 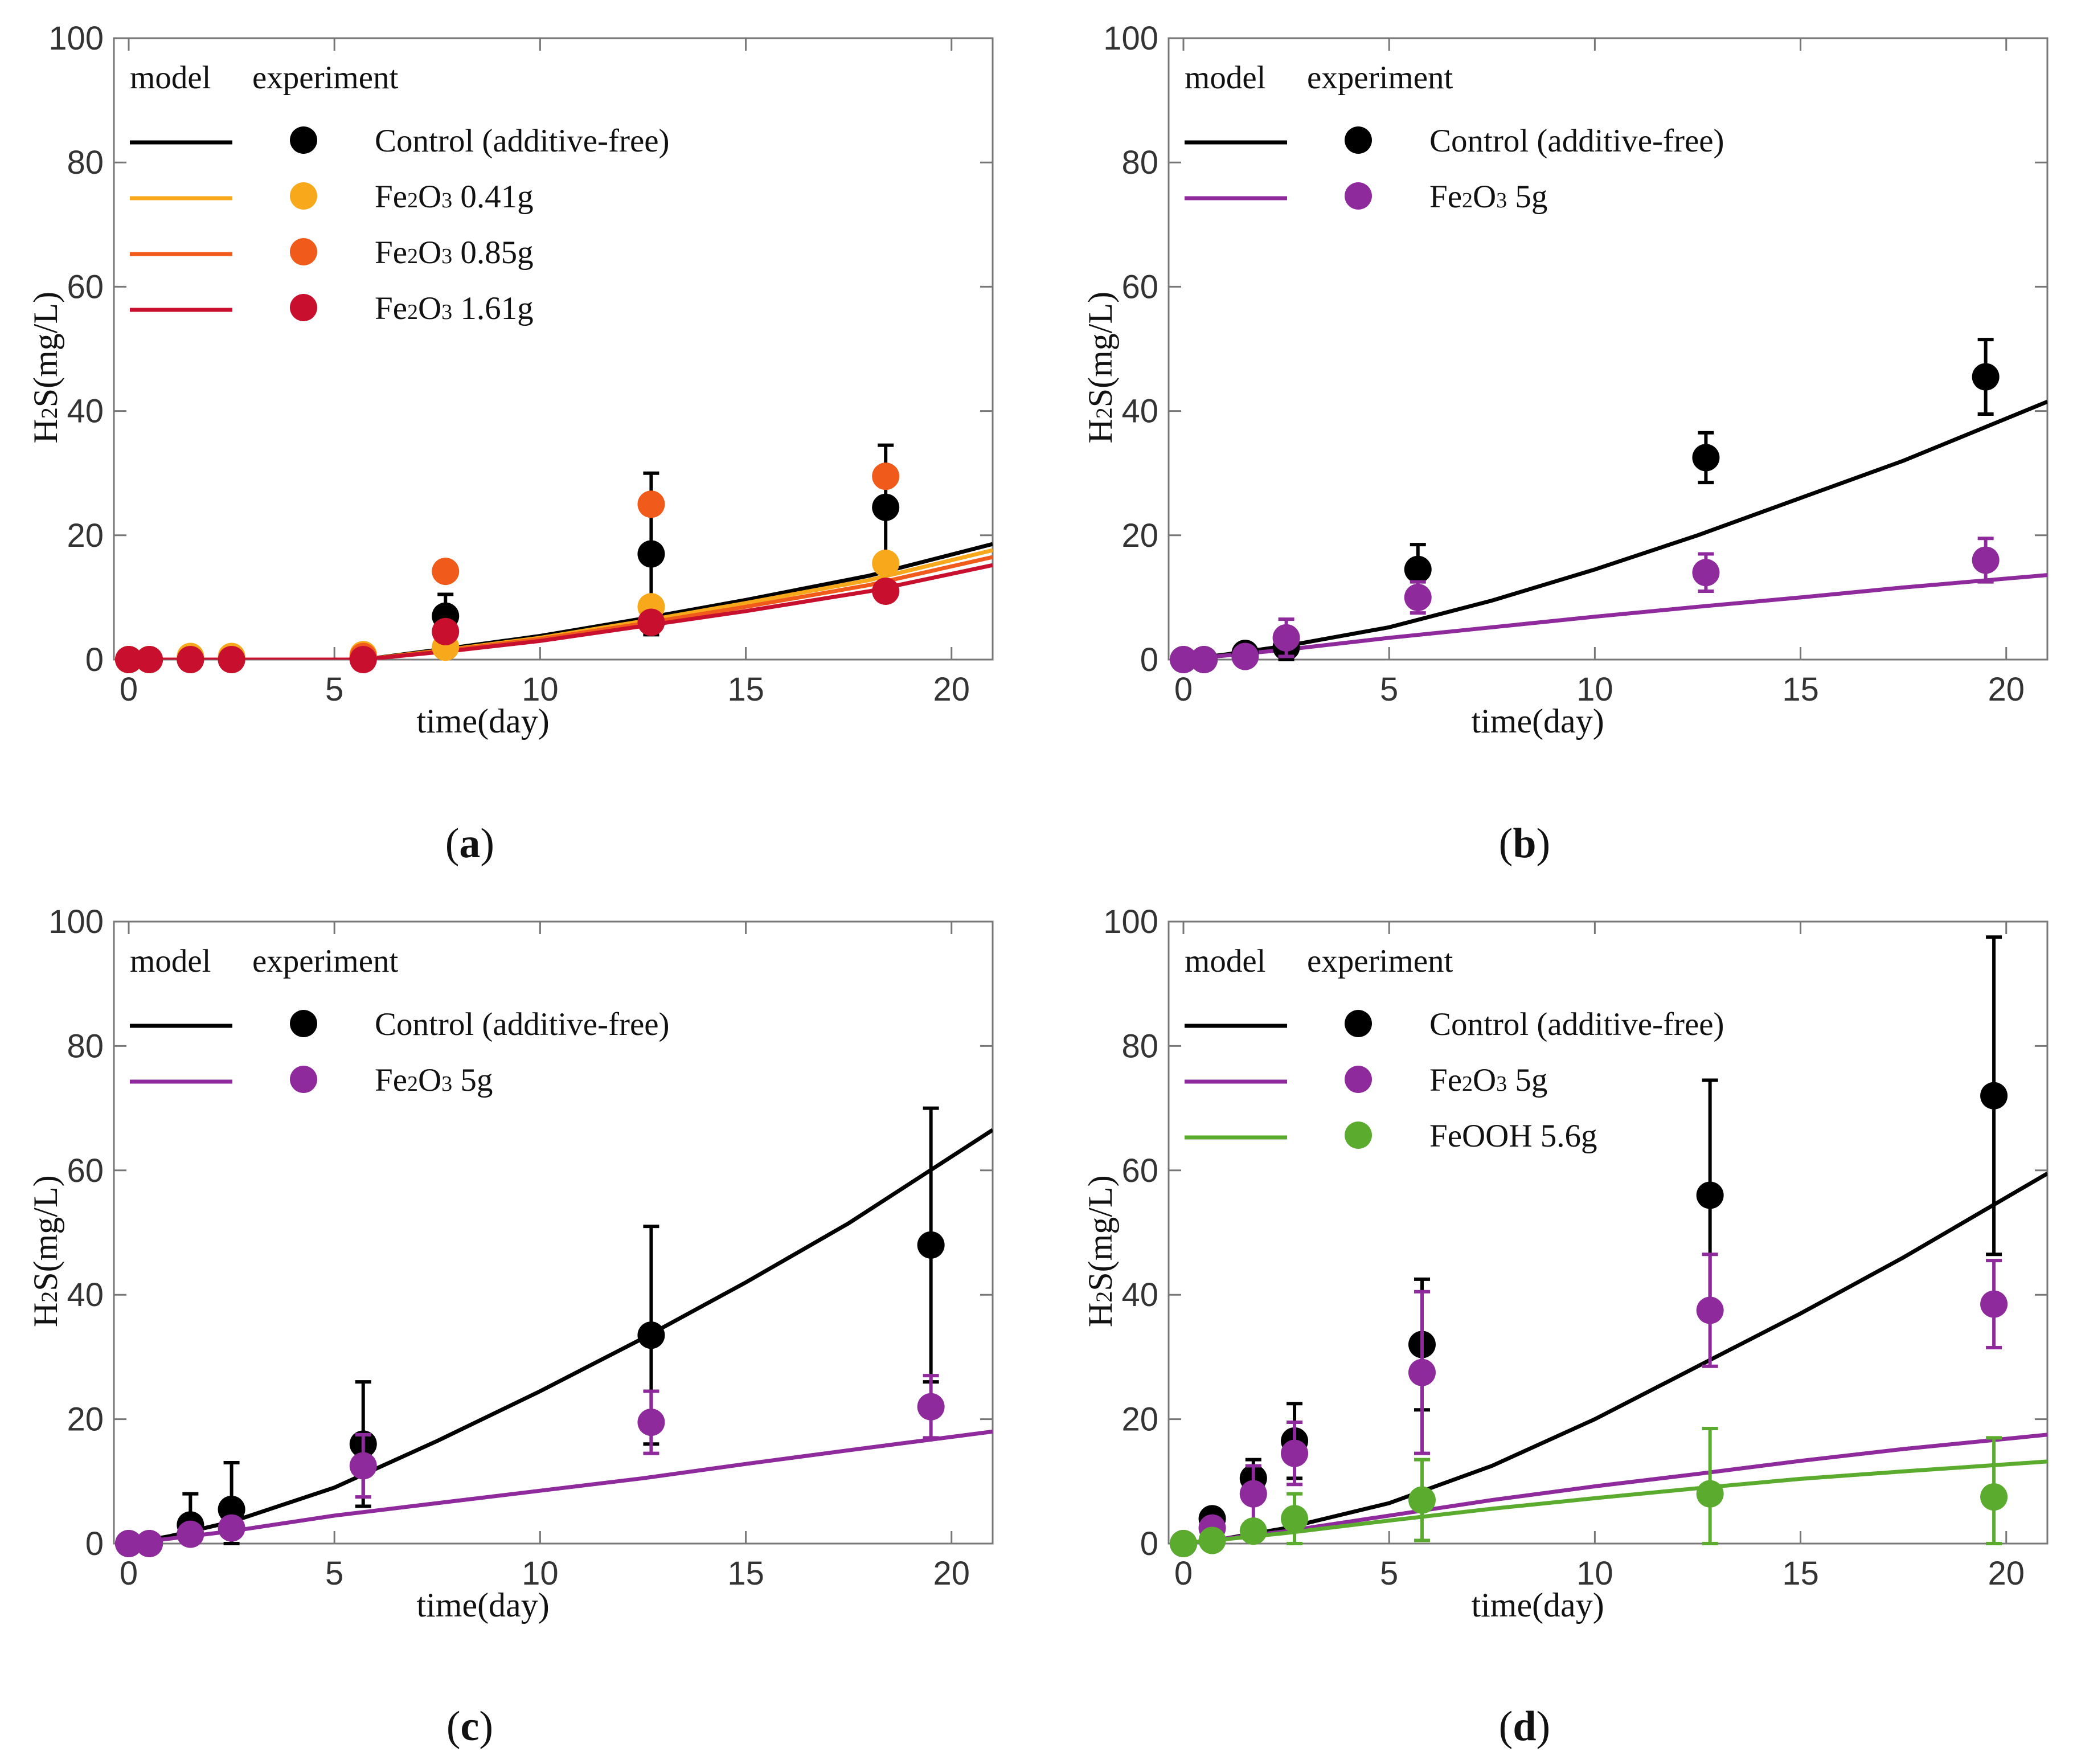 I want to click on panel-caption: (b), so click(x=1524, y=843).